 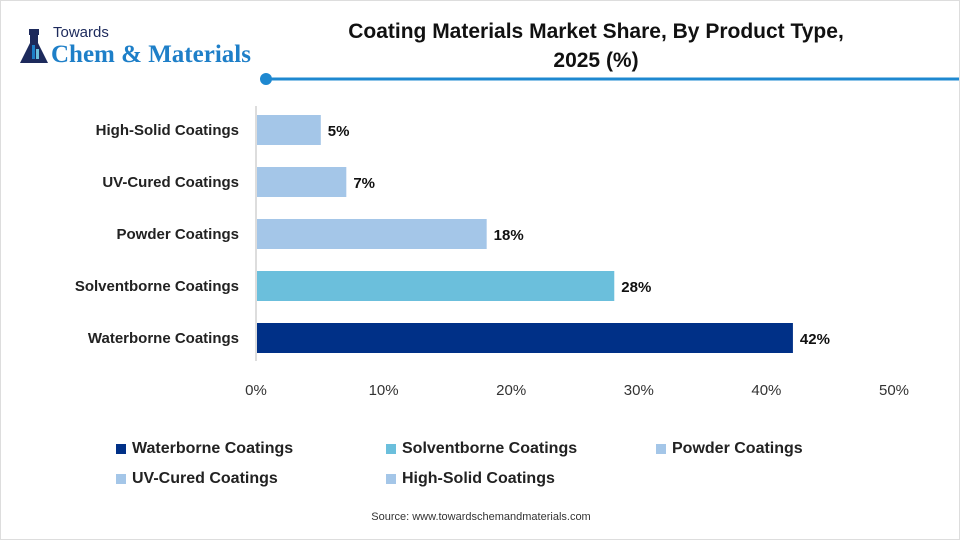 What do you see at coordinates (213, 448) in the screenshot?
I see `legend-label: Waterborne Coatings` at bounding box center [213, 448].